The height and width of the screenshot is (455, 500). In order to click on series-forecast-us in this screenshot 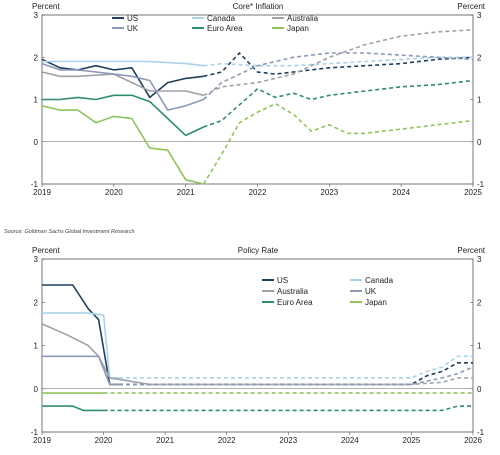, I will do `click(338, 64)`.